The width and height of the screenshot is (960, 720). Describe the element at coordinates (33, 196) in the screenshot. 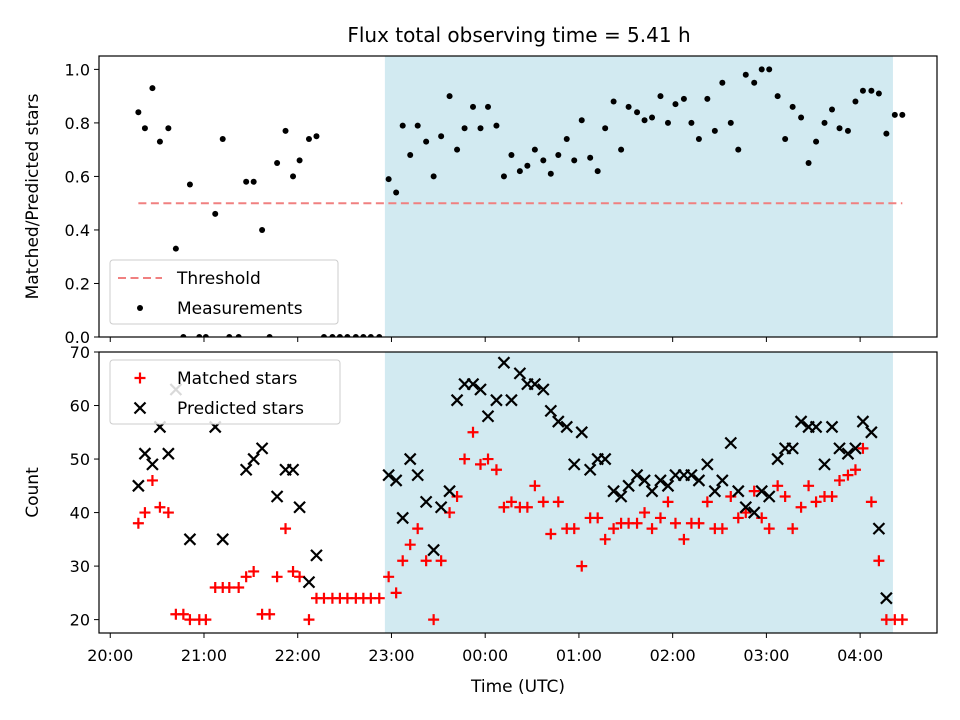

I see `top-y-axis-label: Matched/Predicted stars` at that location.